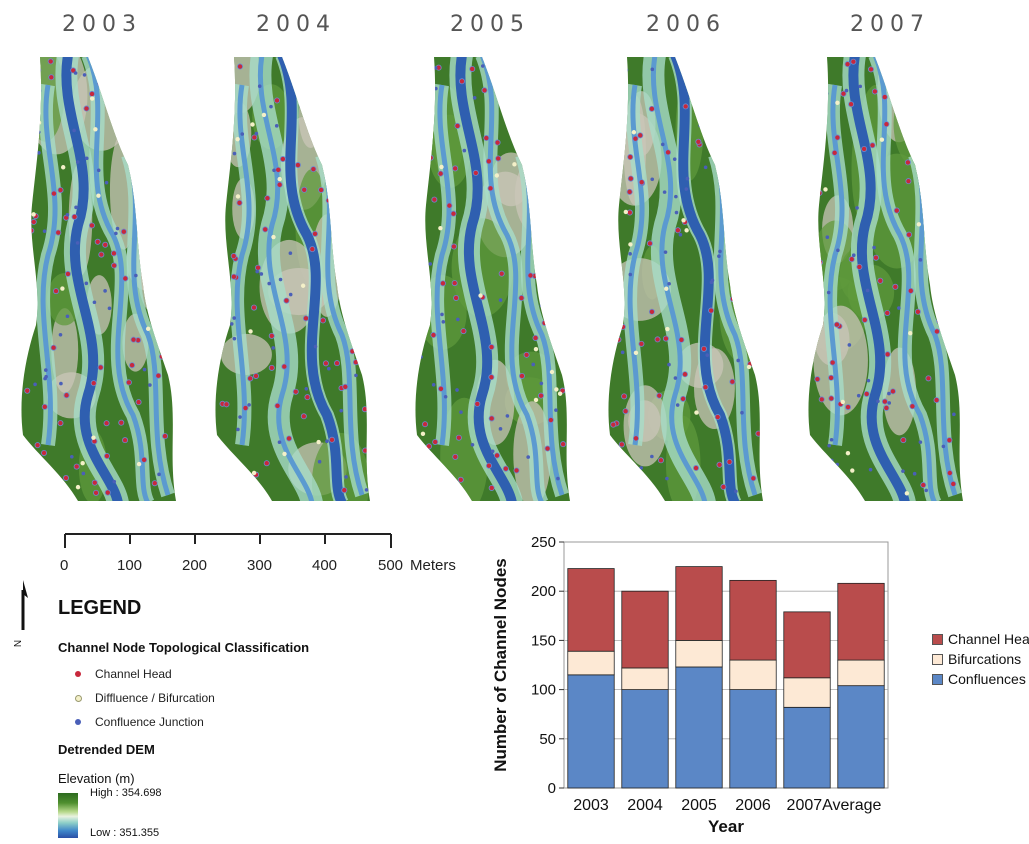 The height and width of the screenshot is (844, 1029). What do you see at coordinates (861, 673) in the screenshot?
I see `bar-bifurcations-average` at bounding box center [861, 673].